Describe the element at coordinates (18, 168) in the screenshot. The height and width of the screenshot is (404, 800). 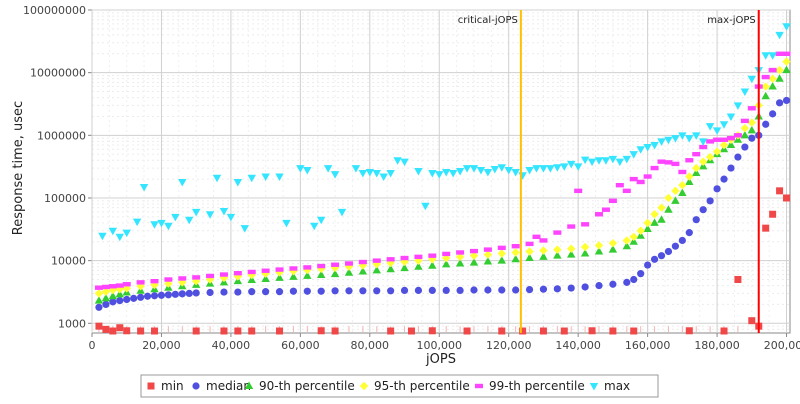
I see `y-axis-title: Response time, usec` at that location.